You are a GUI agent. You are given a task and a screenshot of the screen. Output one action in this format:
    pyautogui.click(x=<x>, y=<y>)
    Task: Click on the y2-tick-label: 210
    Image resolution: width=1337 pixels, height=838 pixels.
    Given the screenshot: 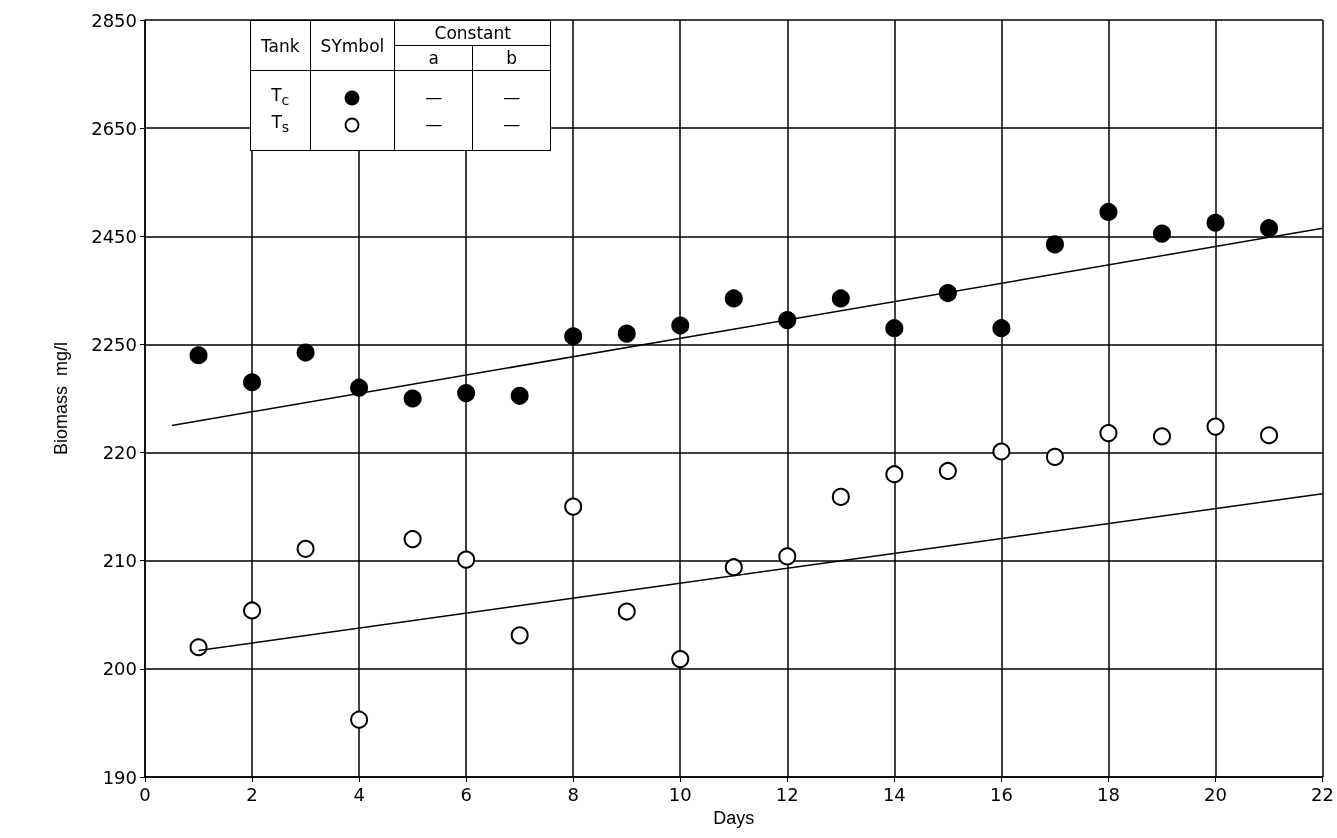 What is the action you would take?
    pyautogui.click(x=119, y=561)
    